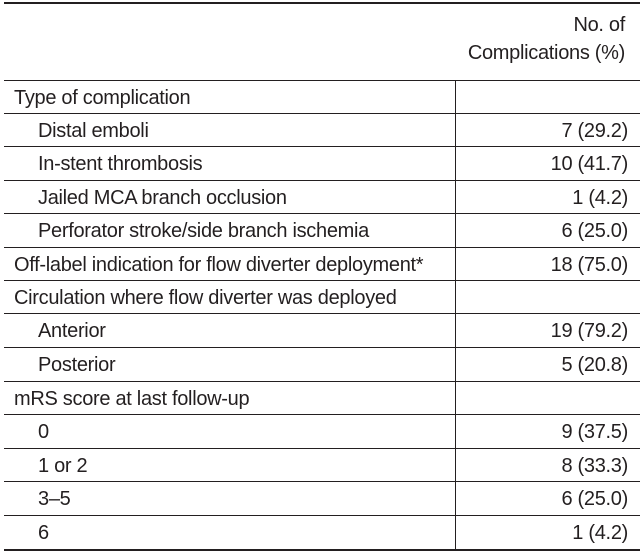 The width and height of the screenshot is (643, 556). Describe the element at coordinates (43, 533) in the screenshot. I see `row-label: 6` at that location.